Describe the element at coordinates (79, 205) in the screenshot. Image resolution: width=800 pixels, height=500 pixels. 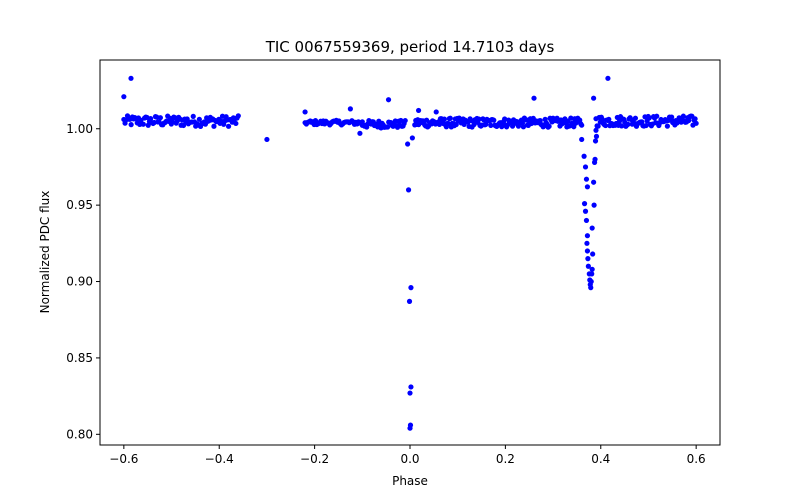
I see `y-tick-label: 0.95` at that location.